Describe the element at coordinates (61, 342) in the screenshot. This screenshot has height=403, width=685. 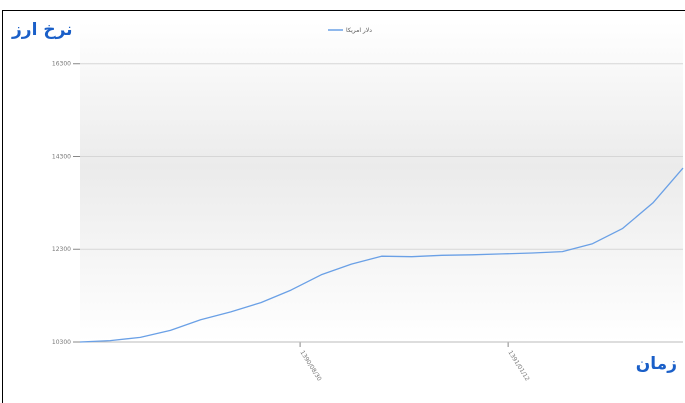
I see `y-tick-label: 10300` at that location.